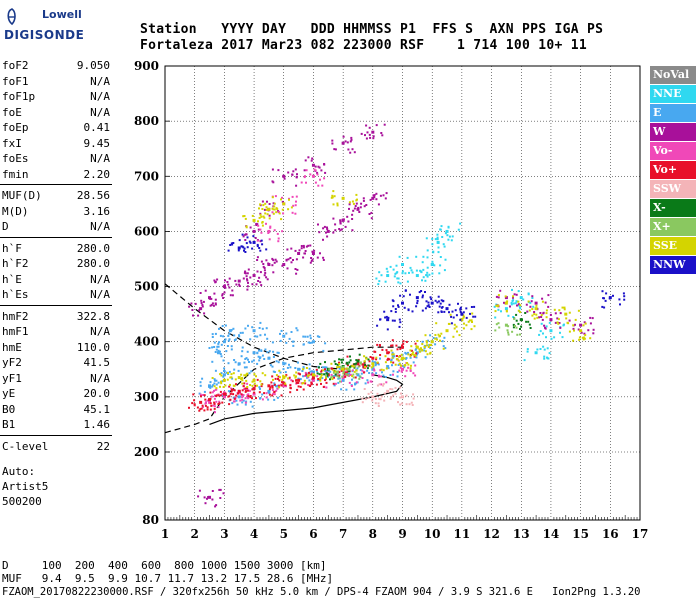 The image size is (700, 600). Describe the element at coordinates (56, 347) in the screenshot. I see `param-row-hme: hmE 110.0` at that location.